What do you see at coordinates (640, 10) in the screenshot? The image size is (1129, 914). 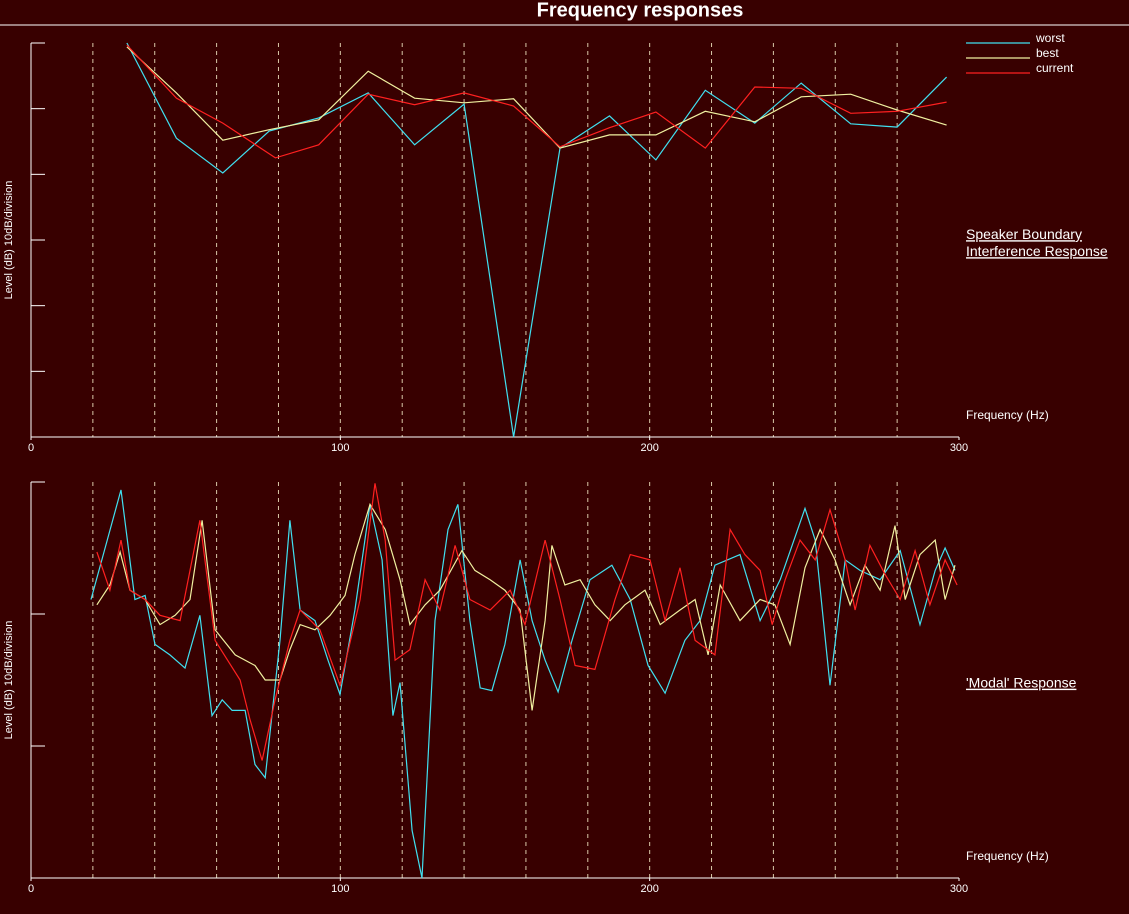 I see `page-title: Frequency responses` at bounding box center [640, 10].